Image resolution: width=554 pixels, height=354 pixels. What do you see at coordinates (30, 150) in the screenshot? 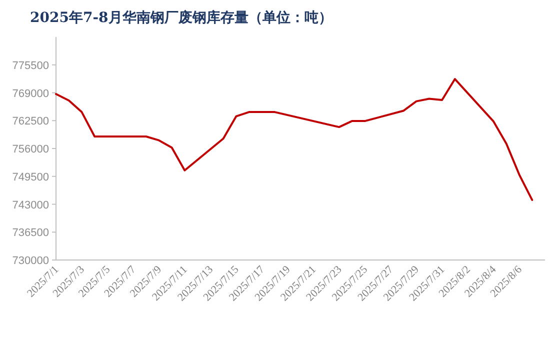
I see `ytick: 756000` at bounding box center [30, 150].